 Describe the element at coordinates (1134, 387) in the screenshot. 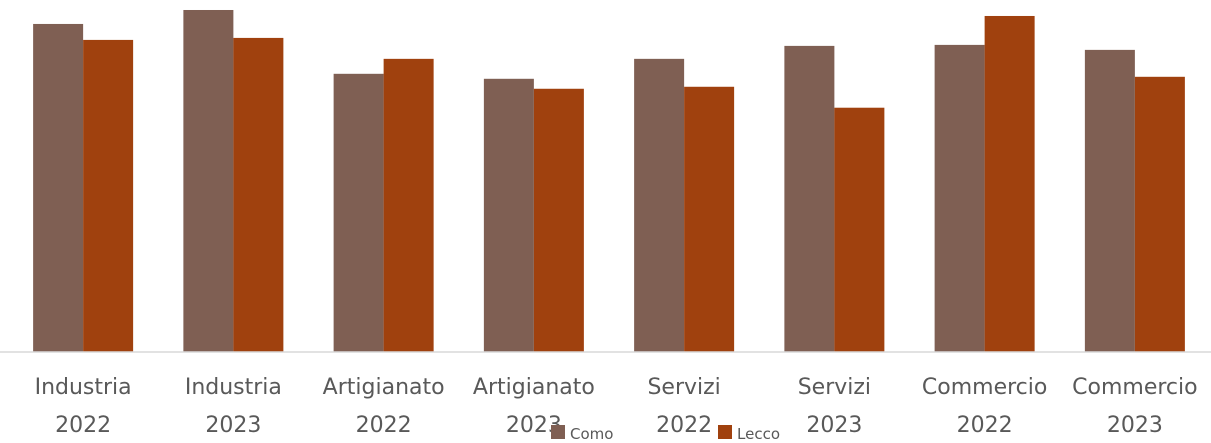

I see `x-tick-label-7-0: Commercio` at that location.